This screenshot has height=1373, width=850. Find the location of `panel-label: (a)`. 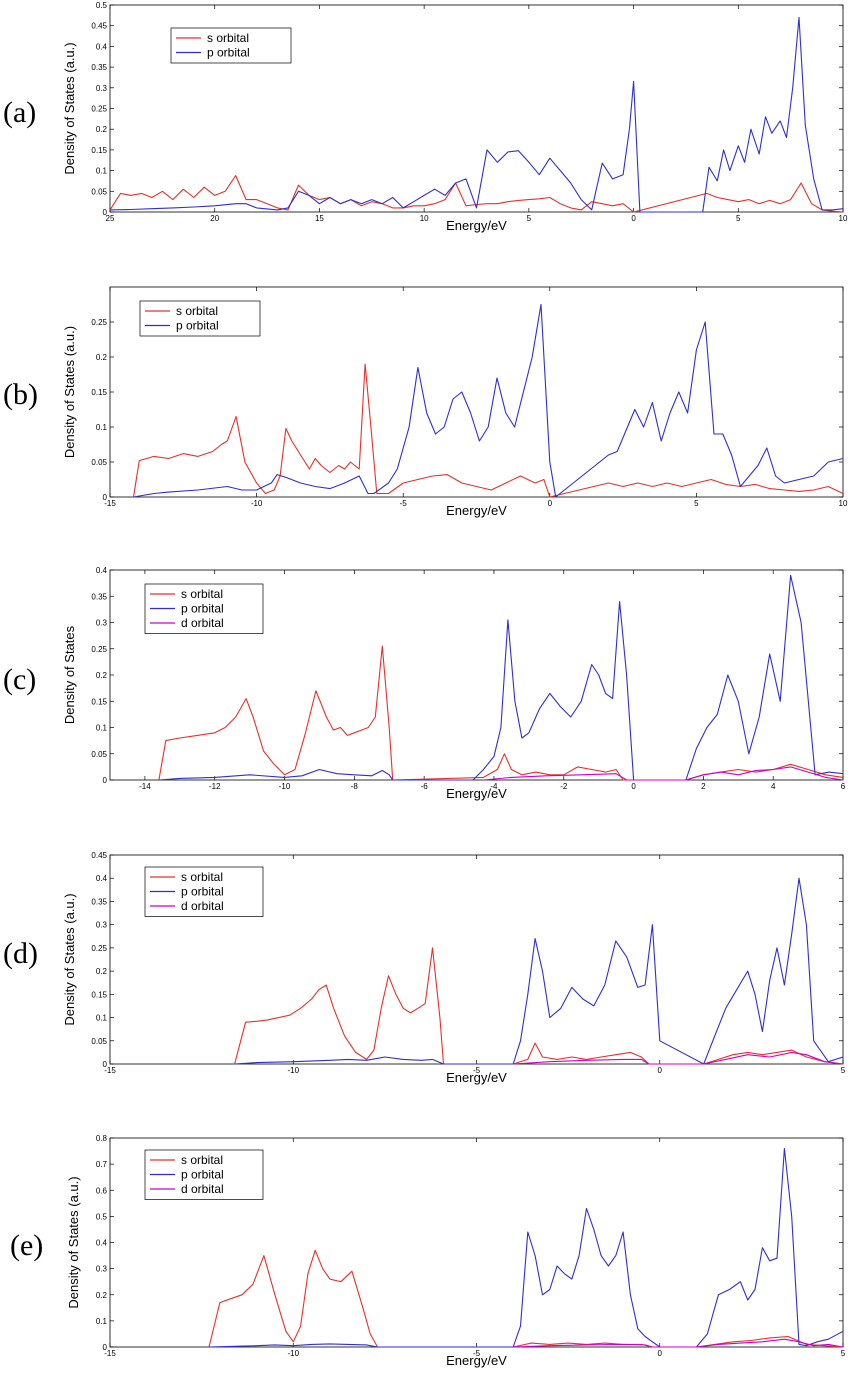

panel-label: (a) is located at coordinates (19, 112).